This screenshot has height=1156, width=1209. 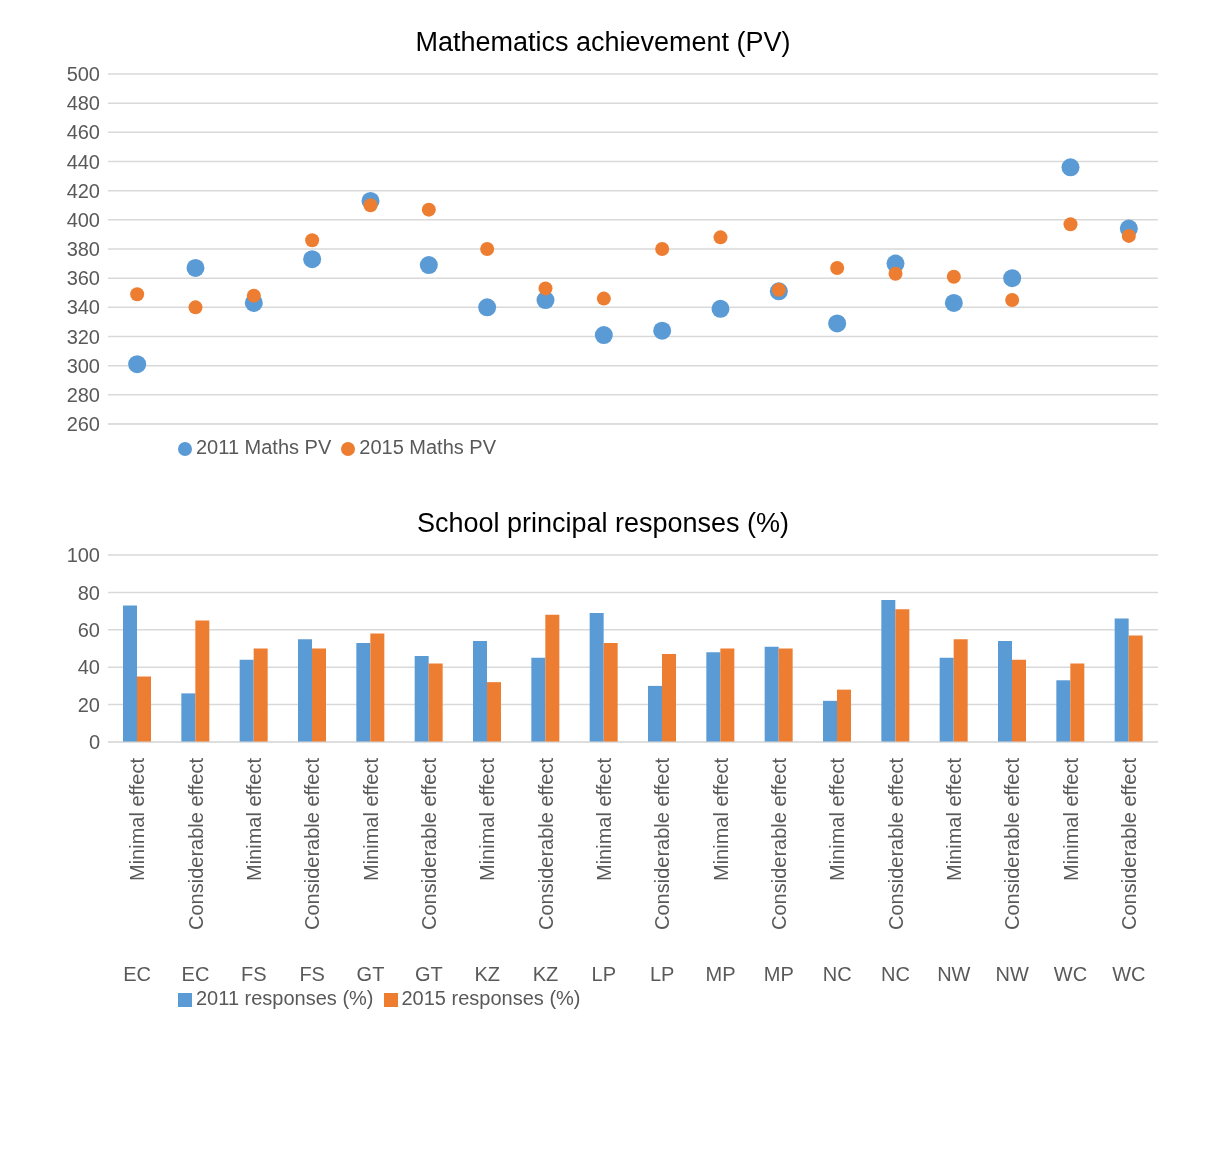 I want to click on legend-label: 2011 responses (%), so click(x=285, y=998).